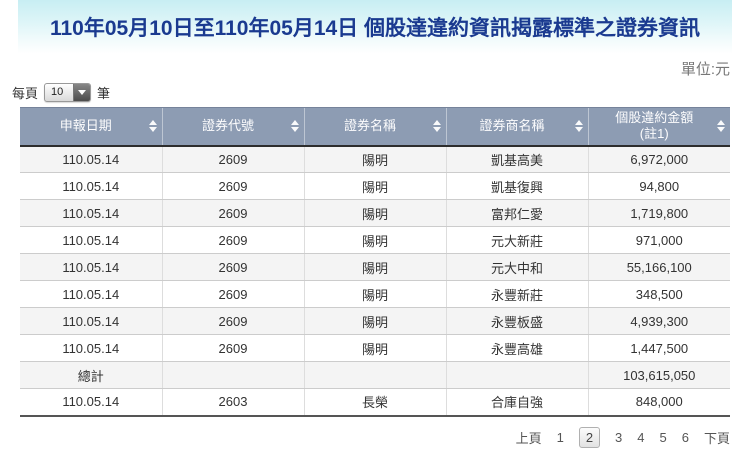 The width and height of the screenshot is (750, 455). What do you see at coordinates (658, 159) in the screenshot?
I see `table-cell: 6,972,000` at bounding box center [658, 159].